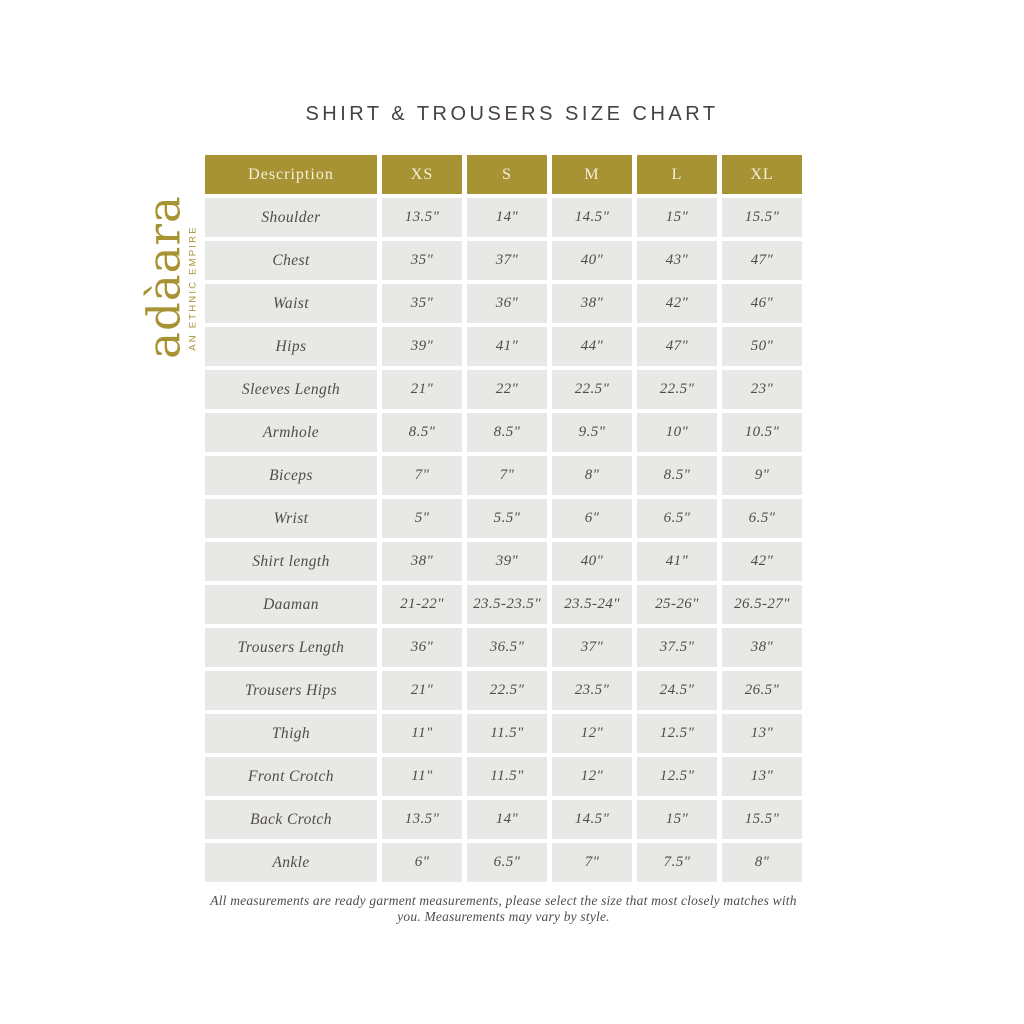  What do you see at coordinates (762, 174) in the screenshot?
I see `column-header-xl: XL` at bounding box center [762, 174].